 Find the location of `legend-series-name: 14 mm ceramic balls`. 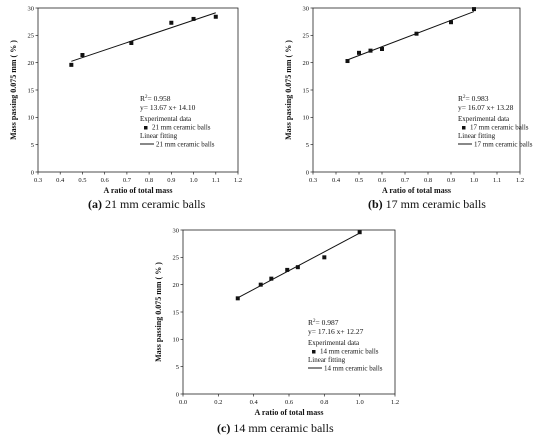

legend-series-name: 14 mm ceramic balls is located at coordinates (349, 352).